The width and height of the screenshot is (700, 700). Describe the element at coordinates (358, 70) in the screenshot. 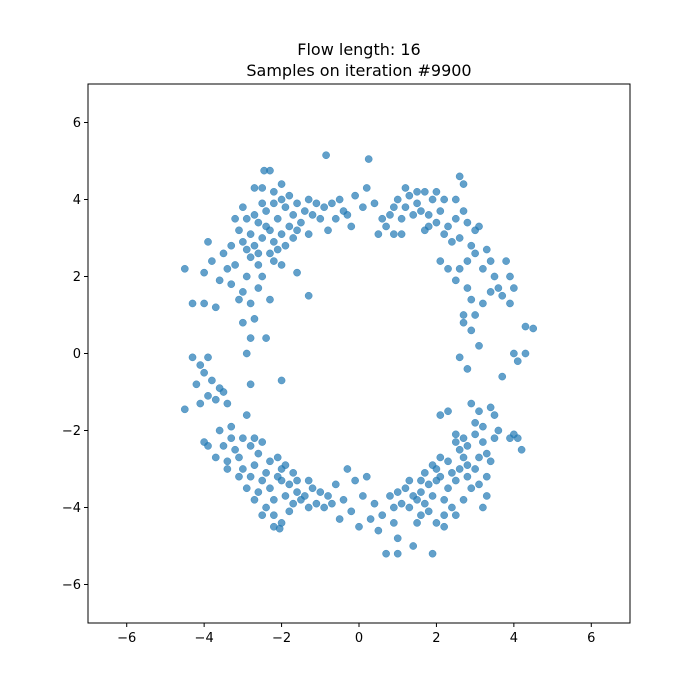

I see `chart-subtitle: Samples on iteration #9900` at that location.